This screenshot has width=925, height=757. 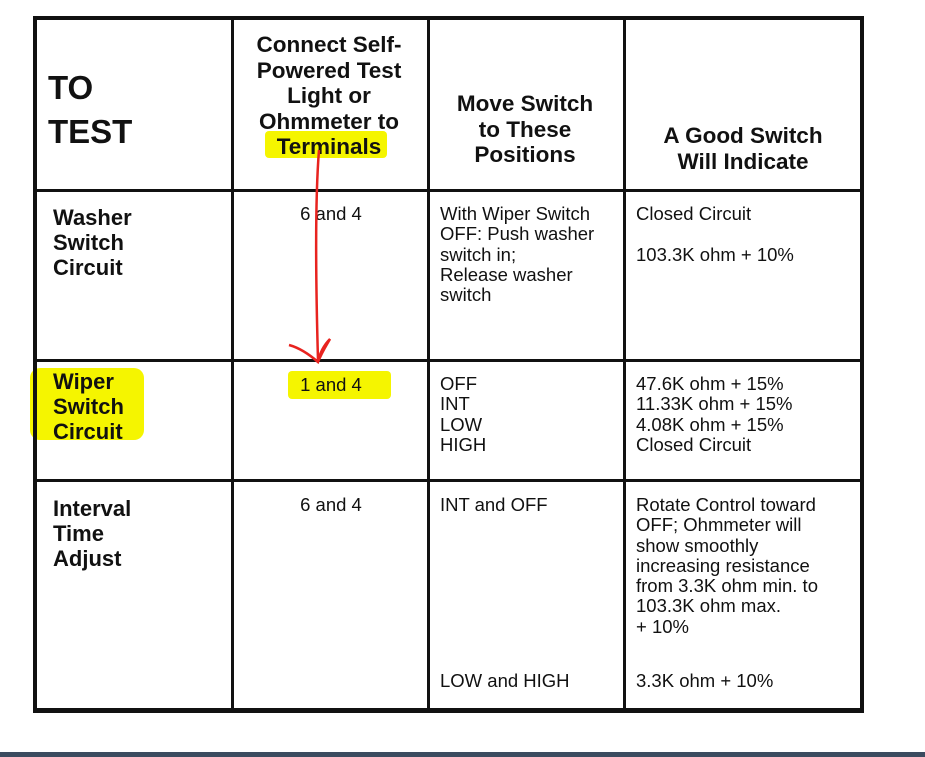 I want to click on row-positions-secondary: LOW and HIGH, so click(x=505, y=680).